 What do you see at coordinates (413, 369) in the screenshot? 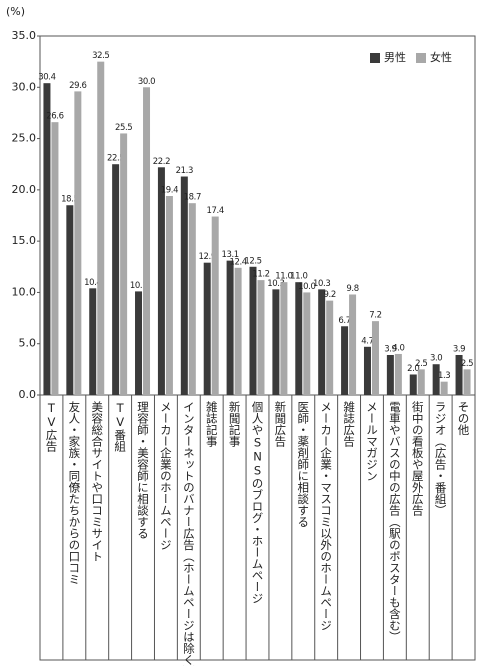
I see `value-label: 2.0` at bounding box center [413, 369].